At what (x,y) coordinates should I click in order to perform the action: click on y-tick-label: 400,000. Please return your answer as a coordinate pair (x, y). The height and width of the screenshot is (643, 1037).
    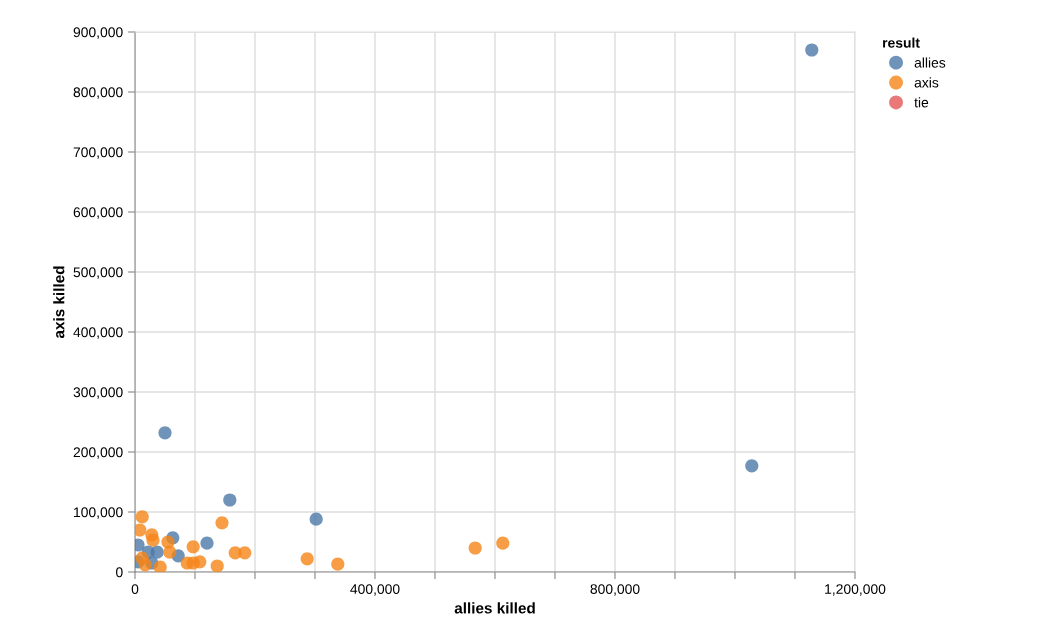
    Looking at the image, I should click on (98, 333).